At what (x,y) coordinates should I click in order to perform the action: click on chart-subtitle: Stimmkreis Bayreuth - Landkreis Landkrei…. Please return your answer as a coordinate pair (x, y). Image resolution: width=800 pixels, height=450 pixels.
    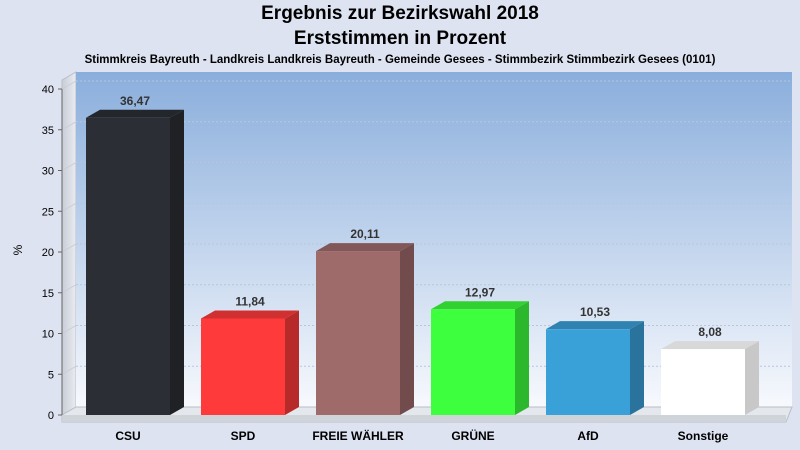
    Looking at the image, I should click on (400, 60).